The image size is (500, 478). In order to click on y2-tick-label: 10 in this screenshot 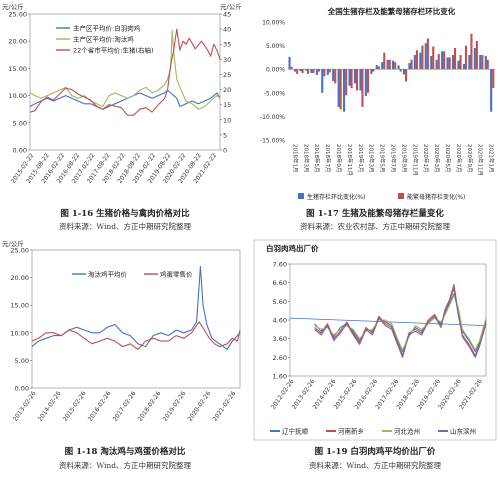, I will do `click(227, 120)`.